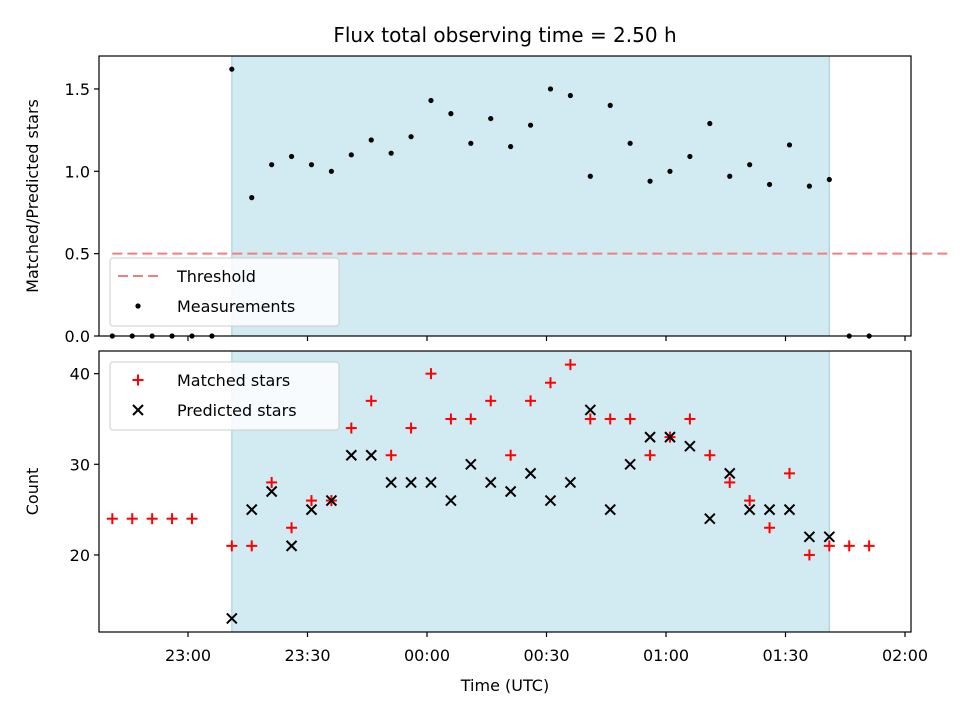 This screenshot has height=720, width=960. I want to click on legend: Threshold Measurements, so click(224, 292).